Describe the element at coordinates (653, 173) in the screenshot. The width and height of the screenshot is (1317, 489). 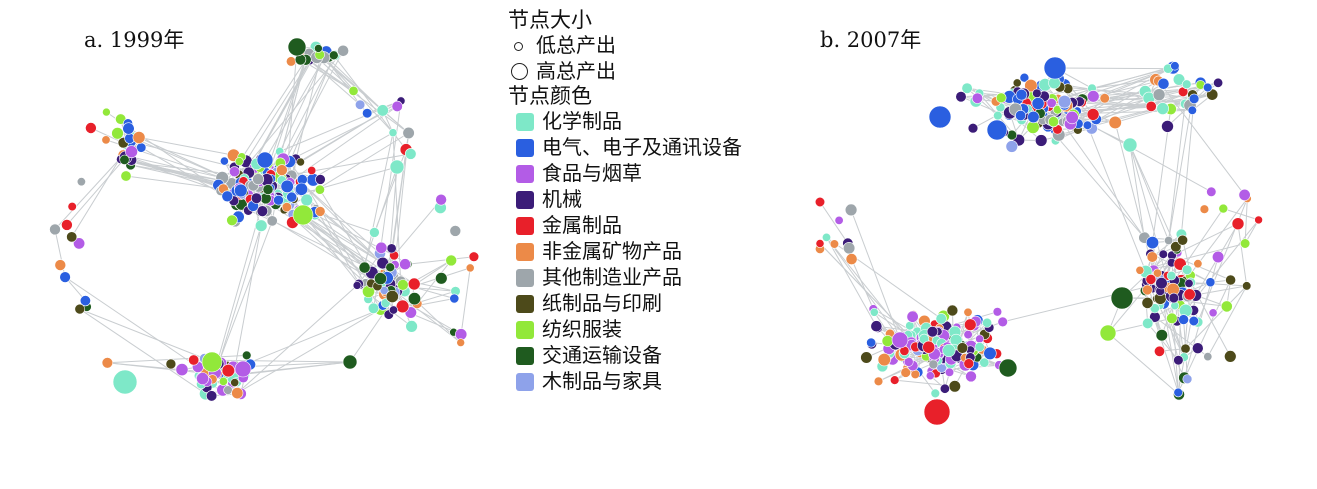
I see `legend-item: 食品与烟草` at that location.